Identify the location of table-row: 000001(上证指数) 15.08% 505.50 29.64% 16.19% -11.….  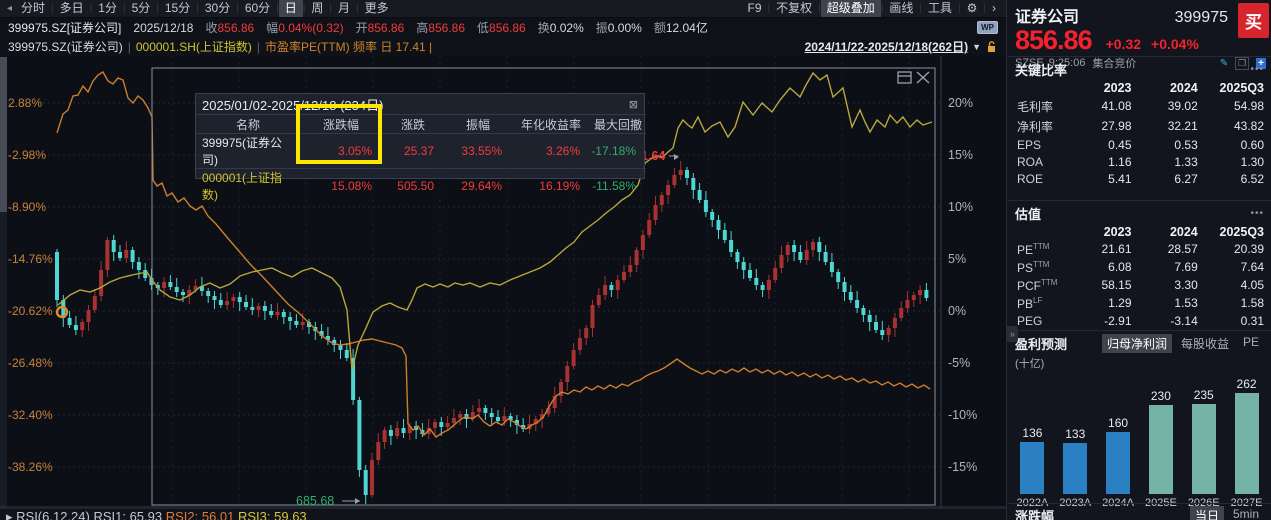
(421, 185).